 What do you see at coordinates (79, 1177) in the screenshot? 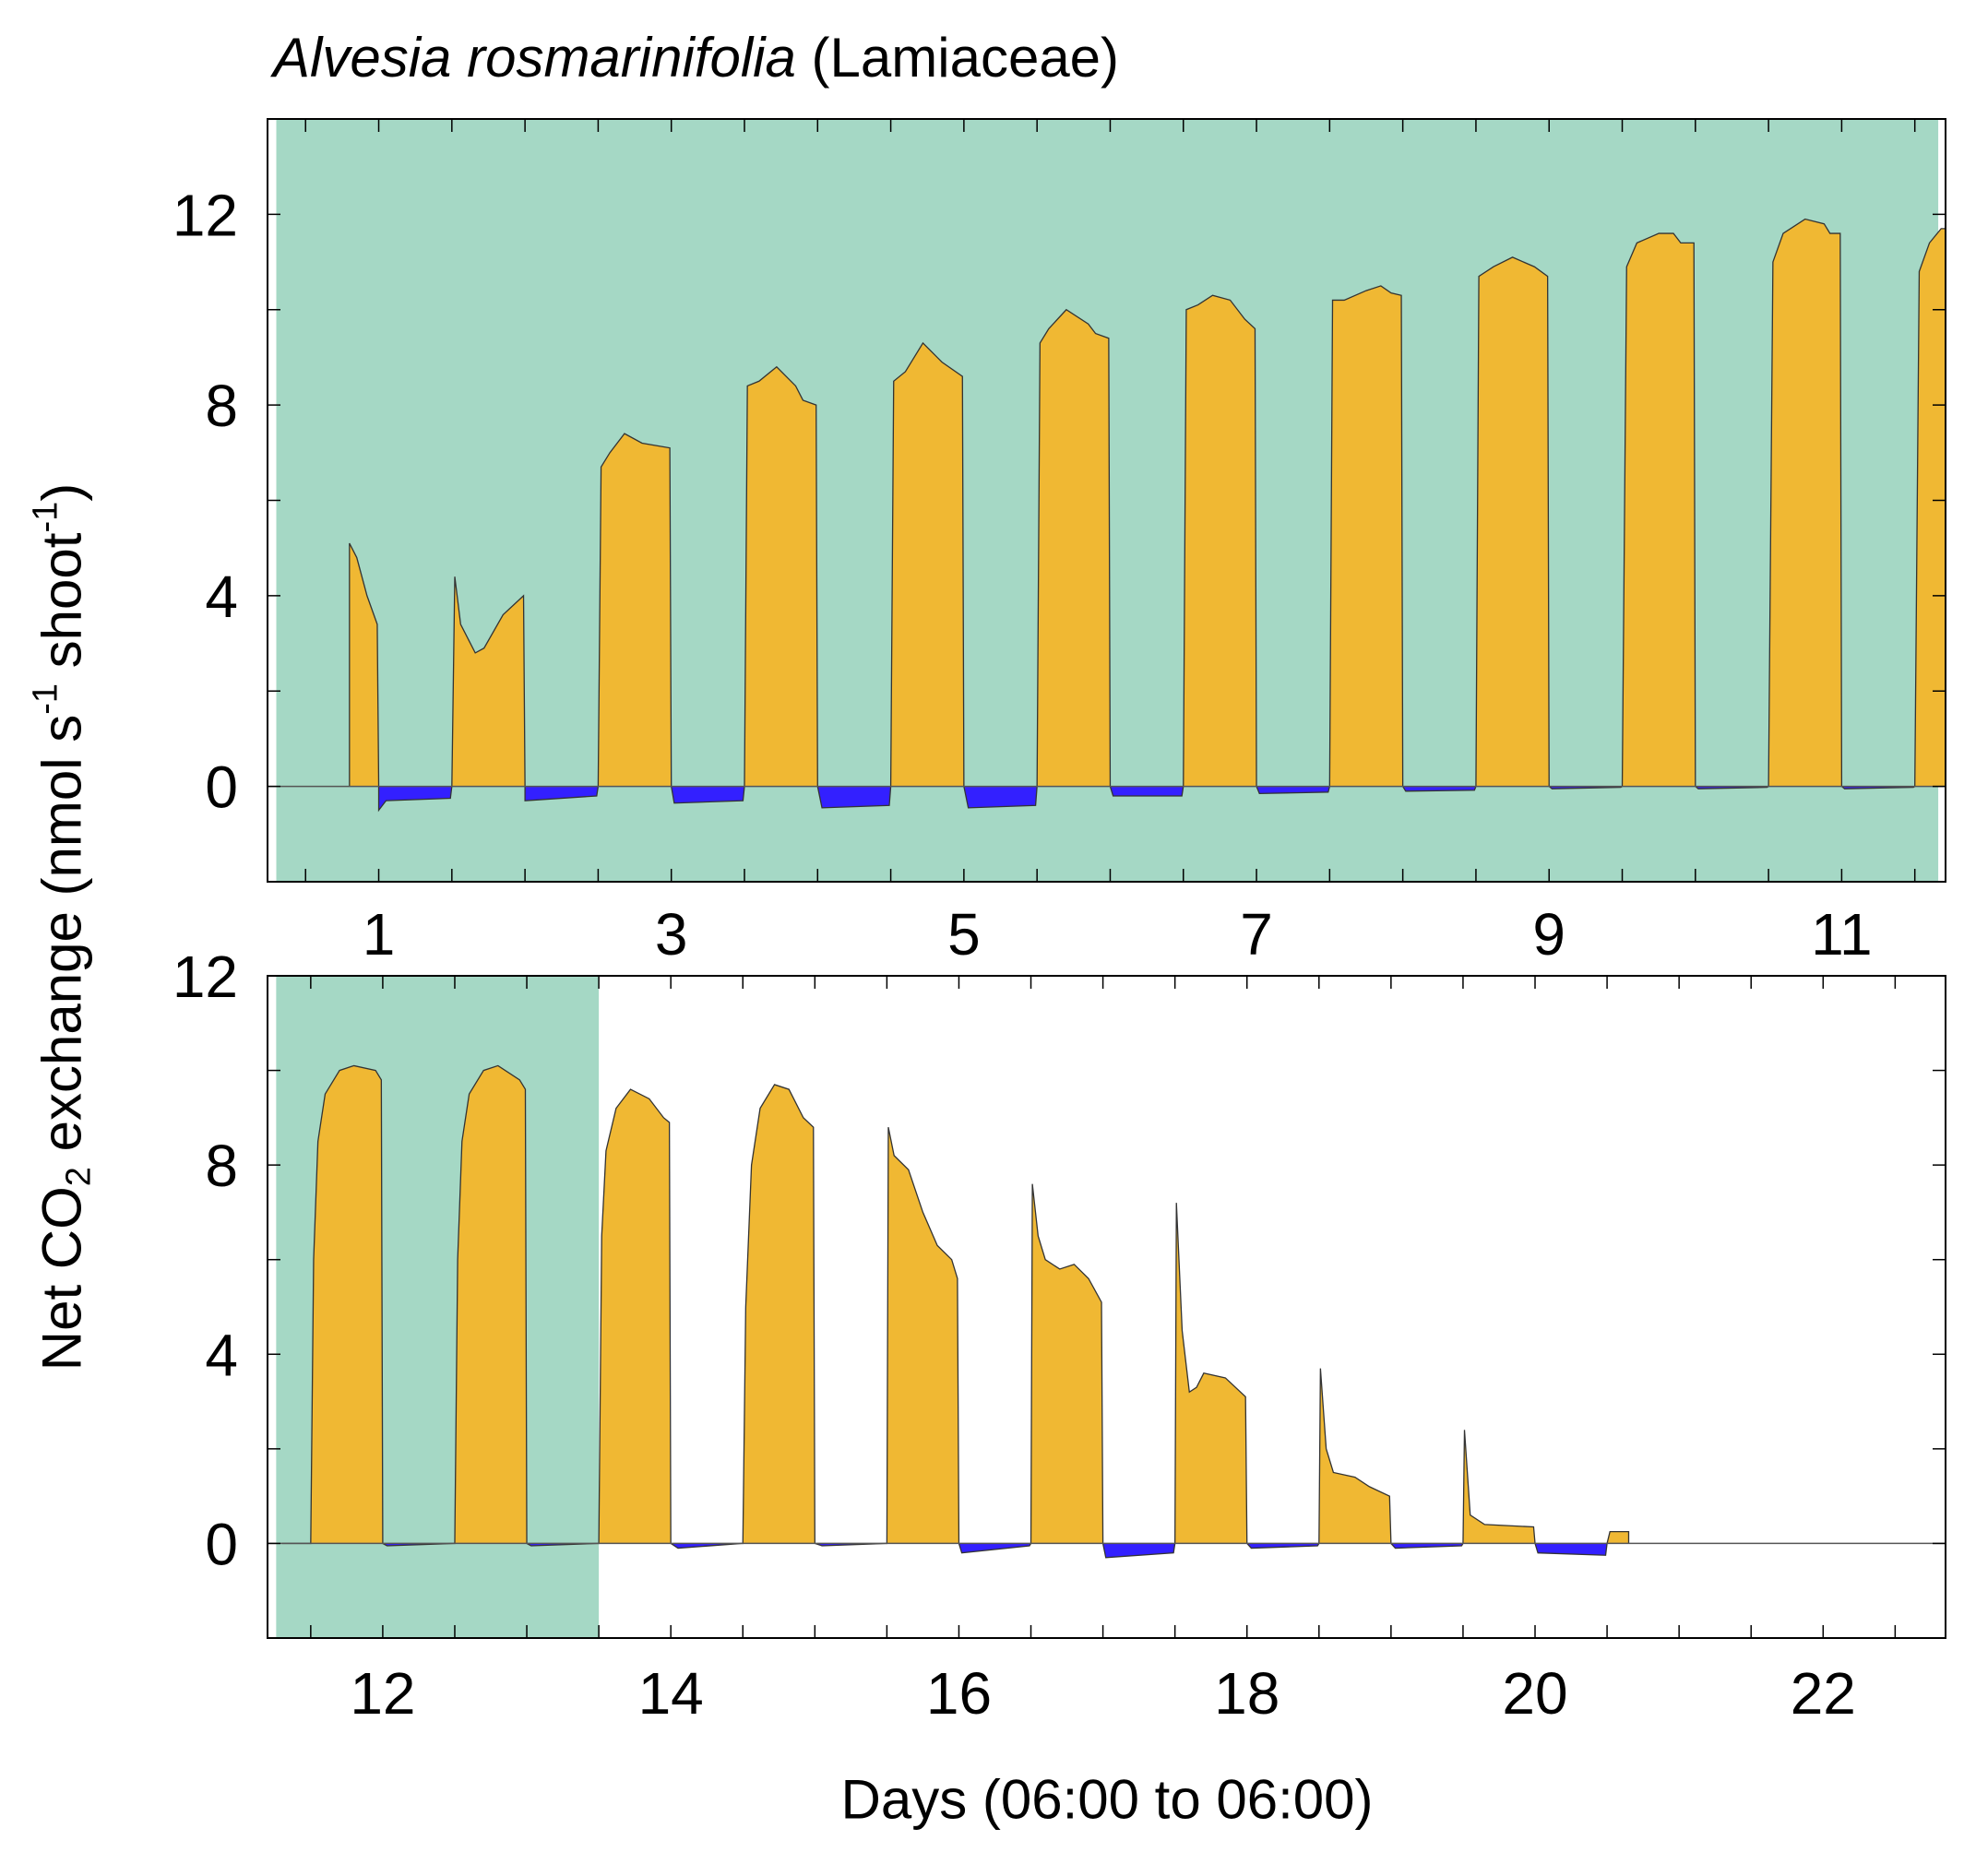
I see `y-label-subscript: 2` at bounding box center [79, 1177].